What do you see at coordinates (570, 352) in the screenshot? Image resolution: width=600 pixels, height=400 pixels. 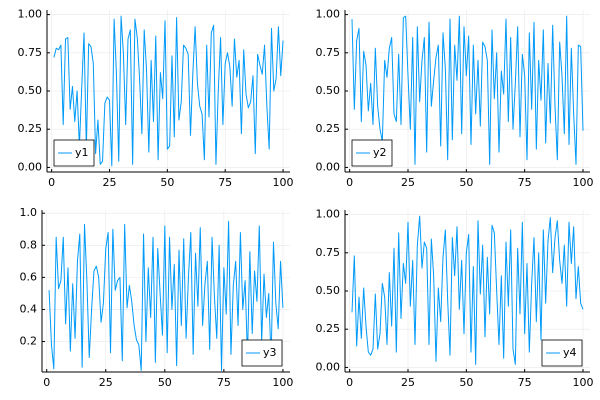 I see `legend-label: y4` at bounding box center [570, 352].